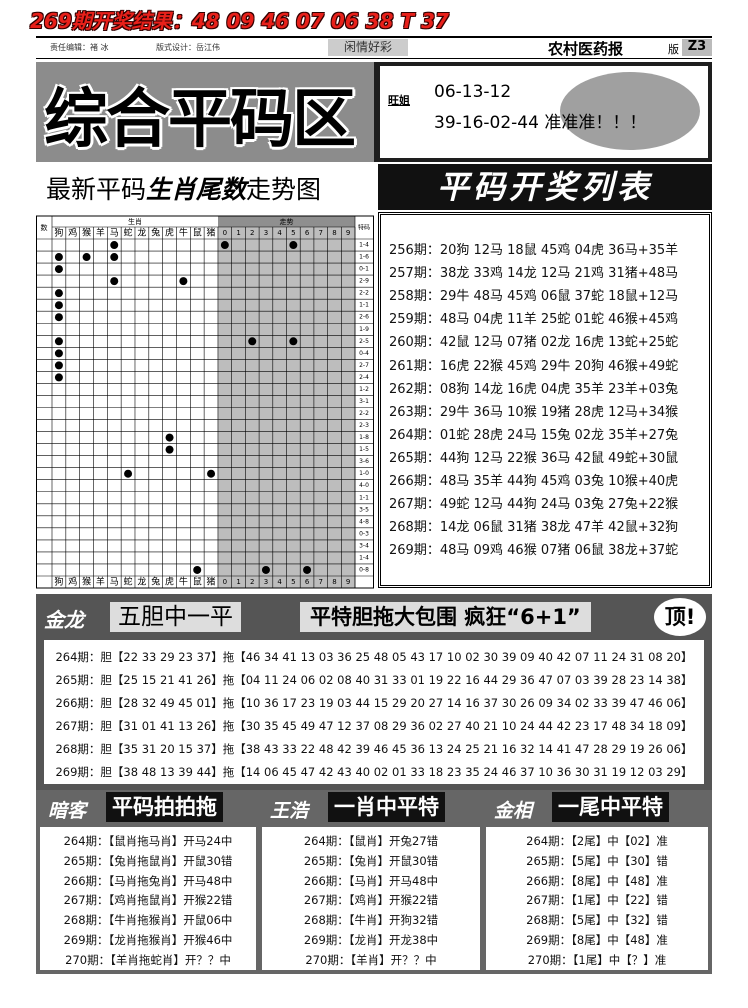  Describe the element at coordinates (183, 233) in the screenshot. I see `zodiac-header: 牛` at that location.